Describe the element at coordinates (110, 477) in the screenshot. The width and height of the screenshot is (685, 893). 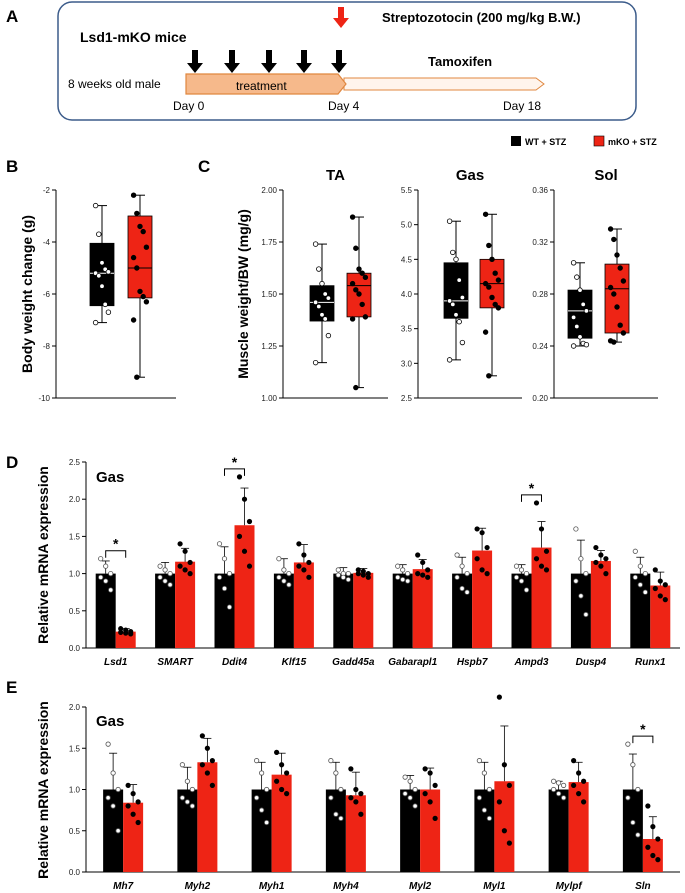
I see `chart-title: Gas` at that location.